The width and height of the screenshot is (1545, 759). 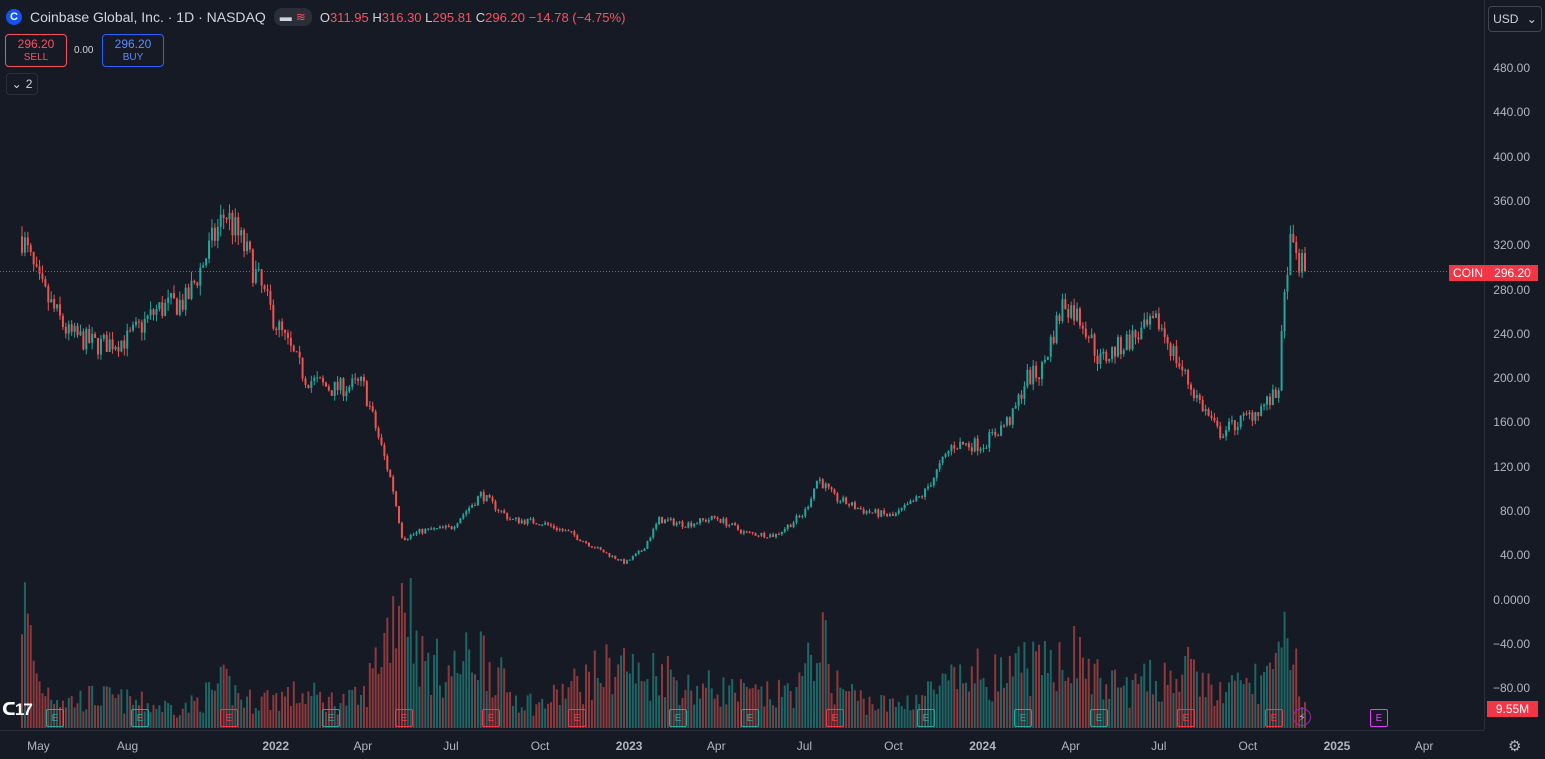 What do you see at coordinates (1302, 717) in the screenshot?
I see `lightning-icon: ⚡` at bounding box center [1302, 717].